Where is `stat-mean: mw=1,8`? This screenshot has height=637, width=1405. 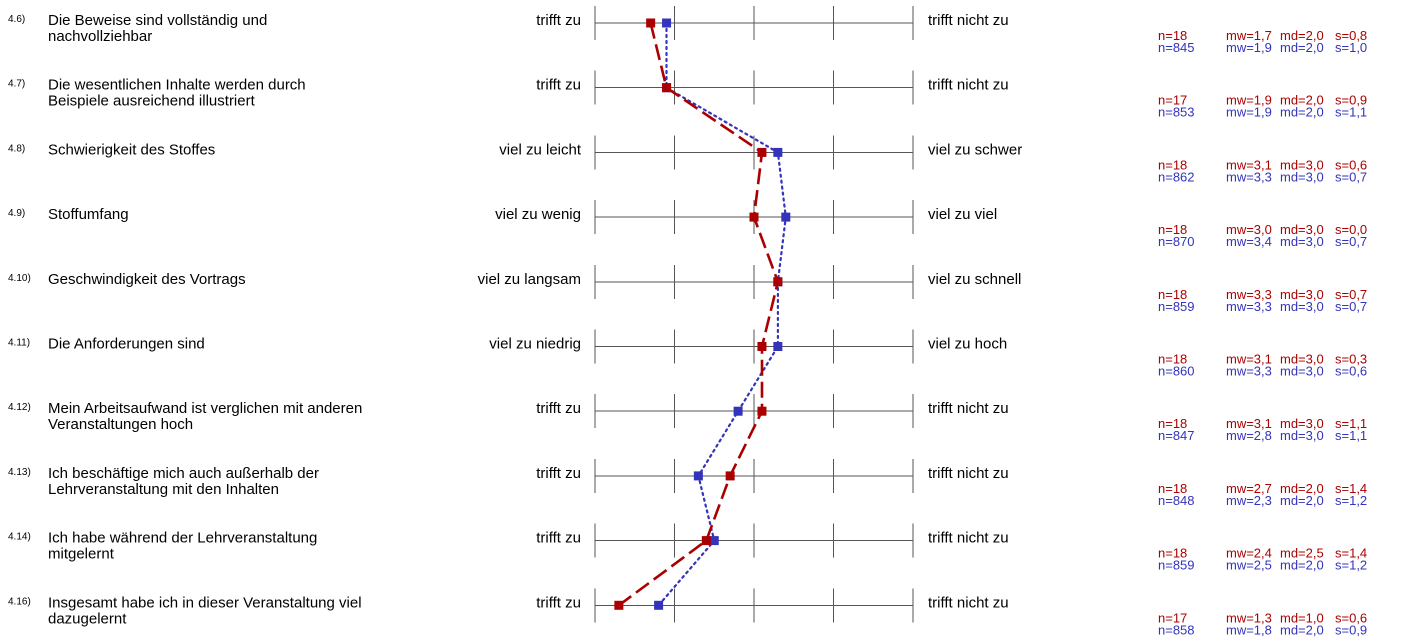
stat-mean: mw=1,8 is located at coordinates (1249, 629).